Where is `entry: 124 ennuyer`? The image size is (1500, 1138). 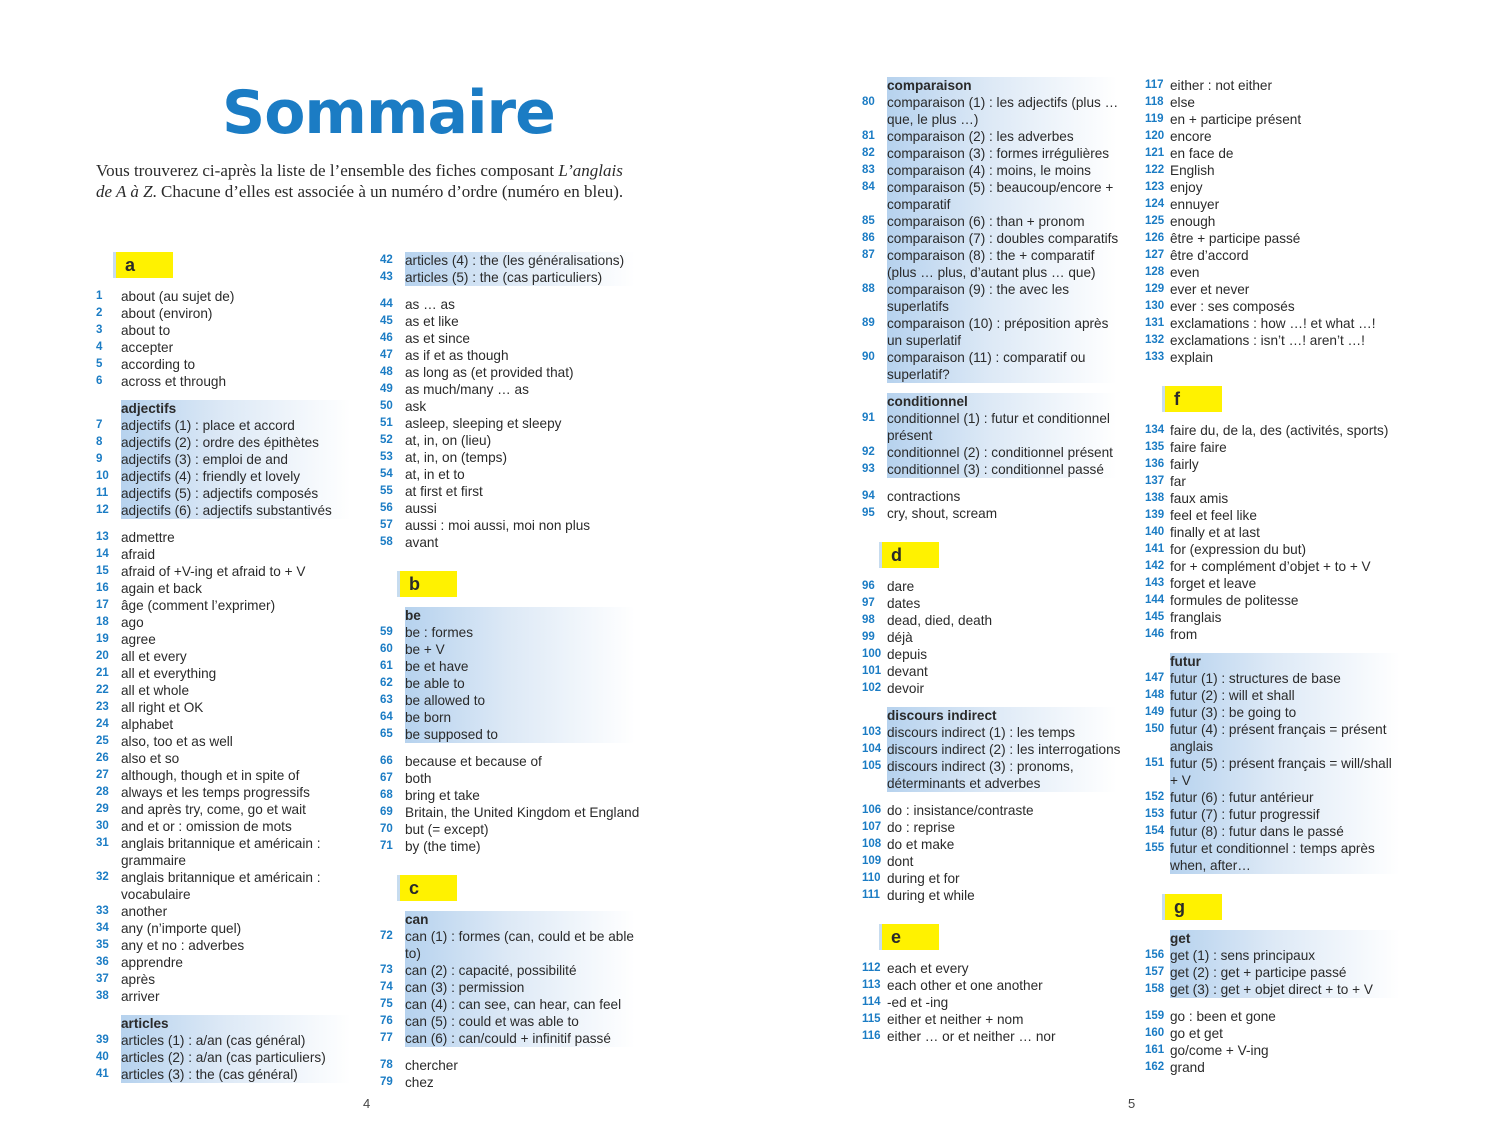
entry: 124 ennuyer is located at coordinates (1270, 204).